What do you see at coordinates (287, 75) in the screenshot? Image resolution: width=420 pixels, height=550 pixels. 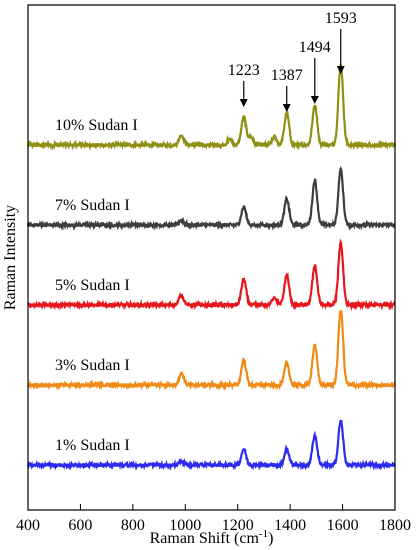 I see `peak-label: 1387` at bounding box center [287, 75].